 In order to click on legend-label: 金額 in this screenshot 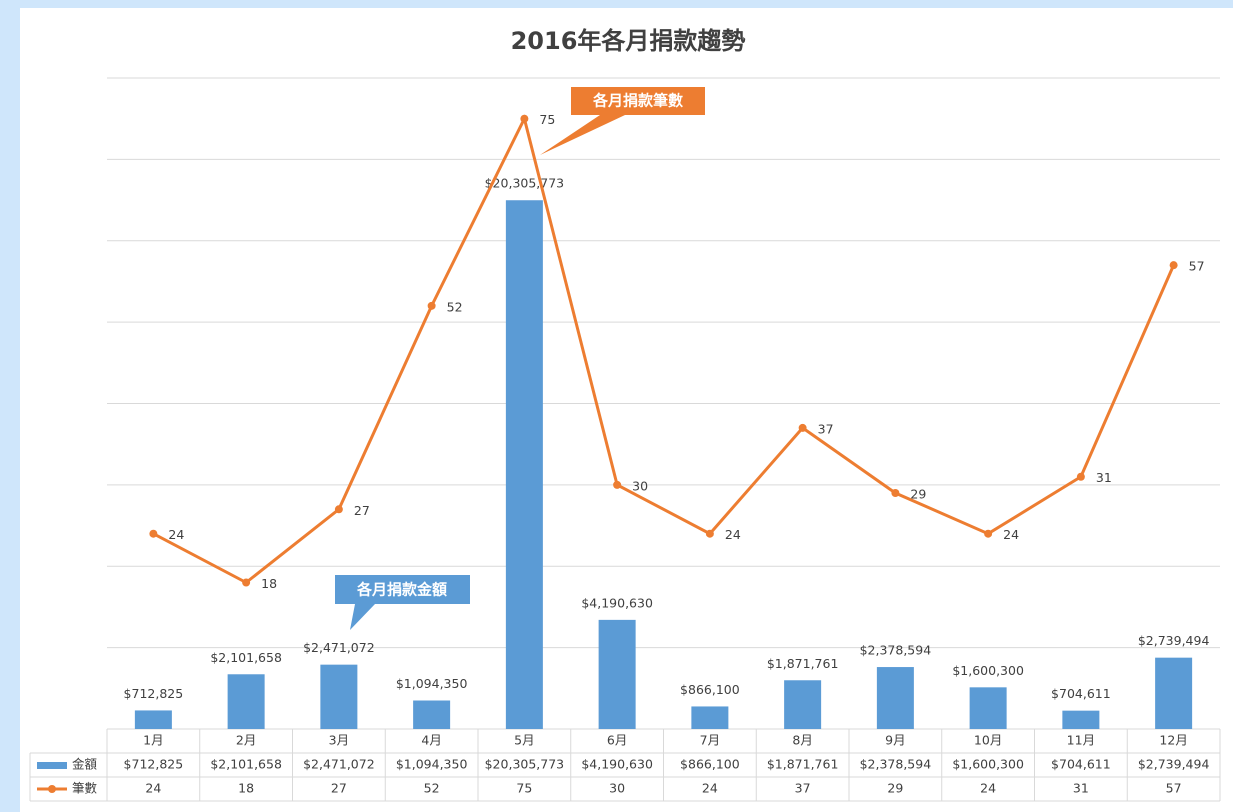, I will do `click(85, 764)`.